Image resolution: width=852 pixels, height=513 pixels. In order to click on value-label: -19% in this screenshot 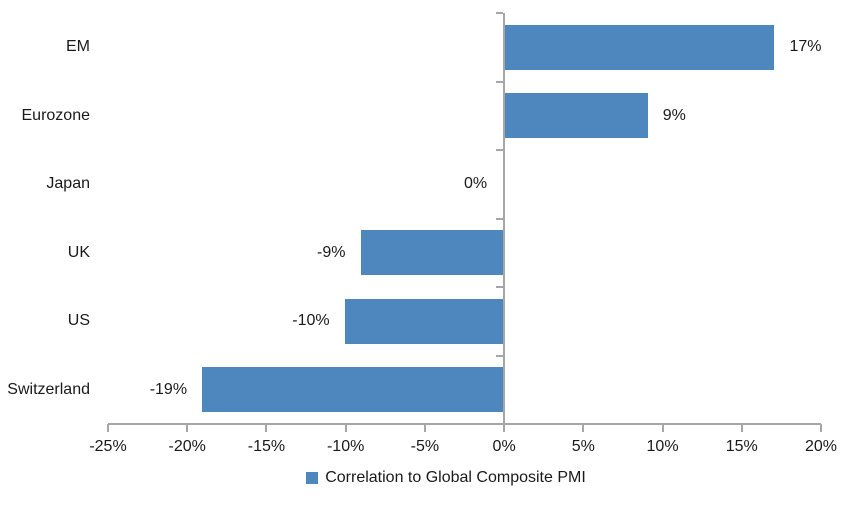, I will do `click(168, 389)`.